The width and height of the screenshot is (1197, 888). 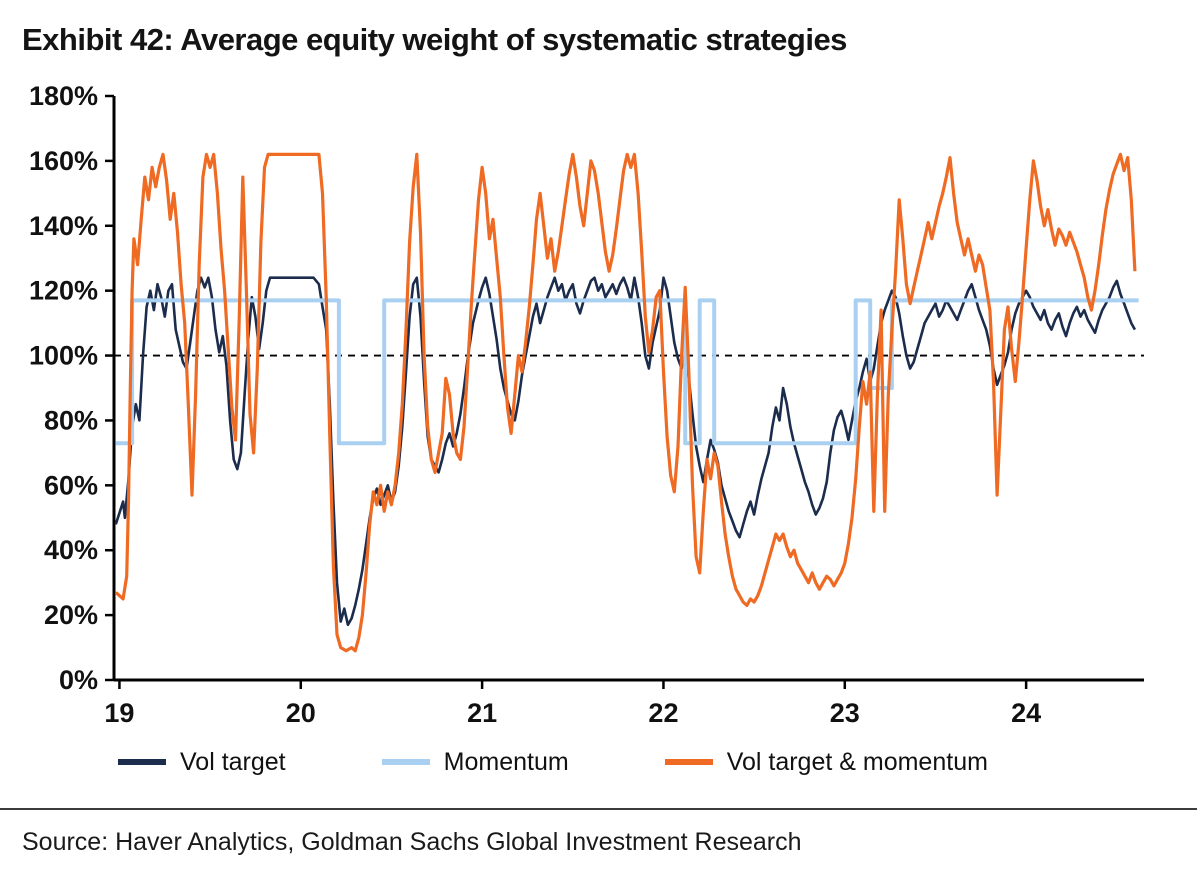 I want to click on svg-text: 22, so click(x=663, y=713).